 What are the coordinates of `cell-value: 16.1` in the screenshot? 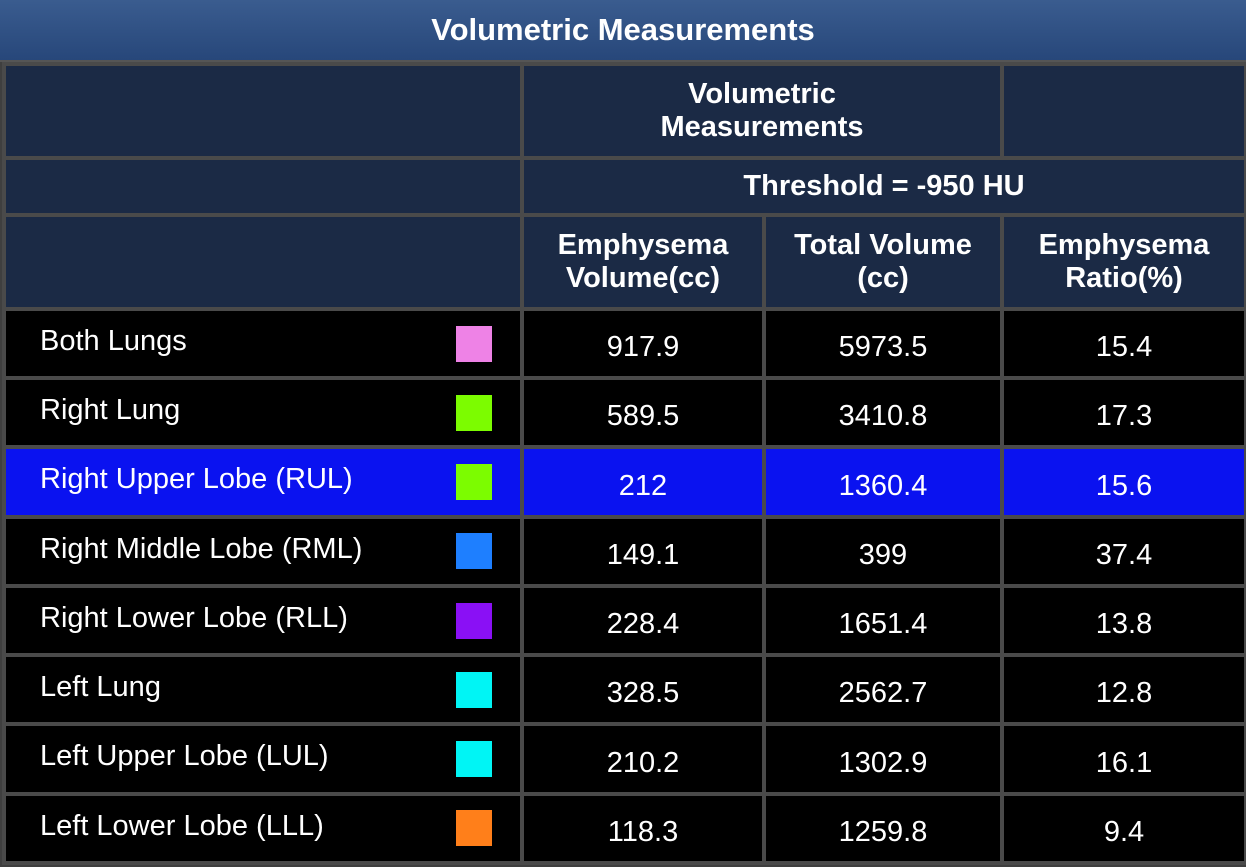 It's located at (1124, 762).